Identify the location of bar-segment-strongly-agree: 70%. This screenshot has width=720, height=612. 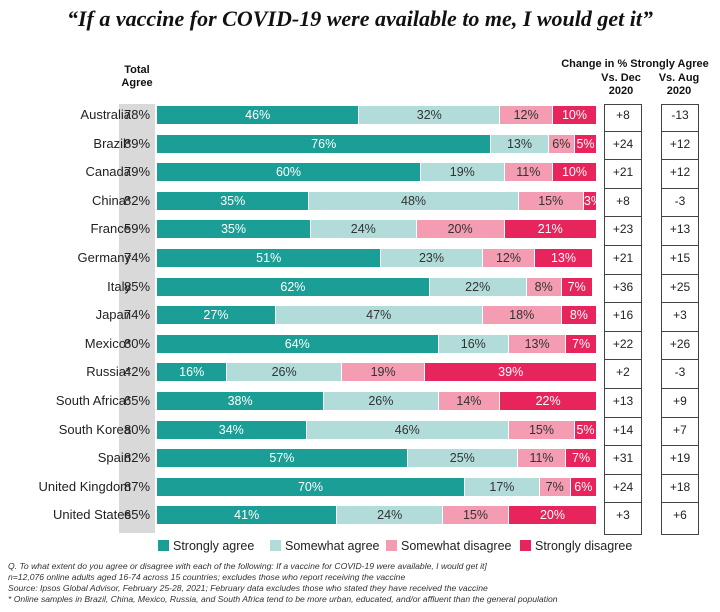
(311, 486).